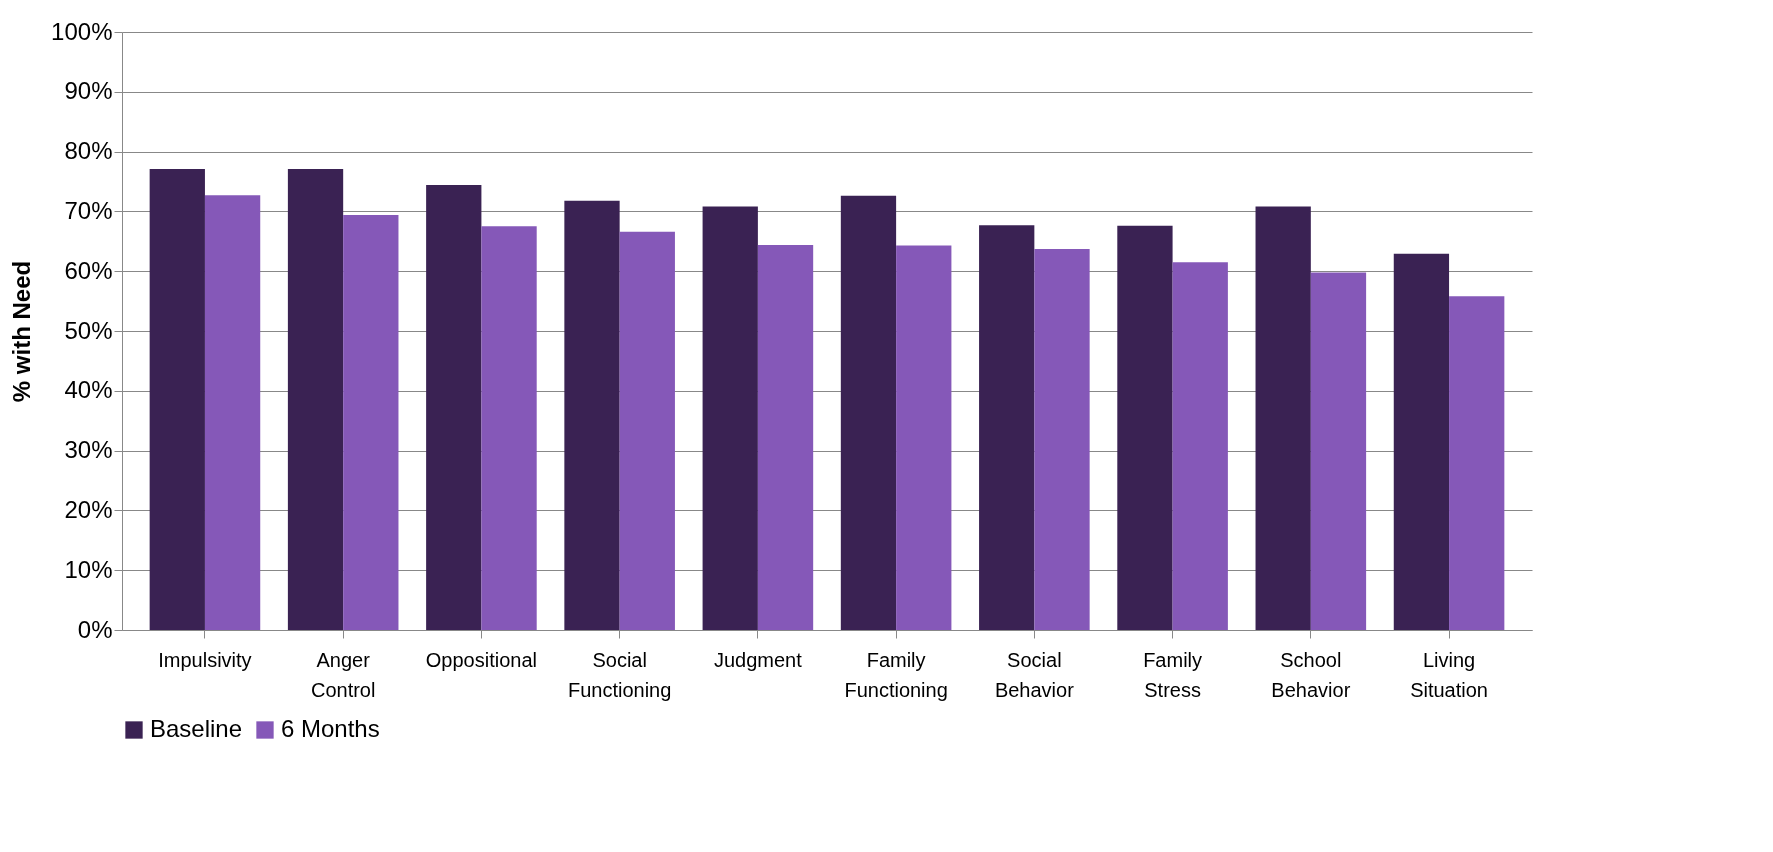 This screenshot has width=1773, height=852. Describe the element at coordinates (88, 450) in the screenshot. I see `y-tick-label: 30%` at that location.